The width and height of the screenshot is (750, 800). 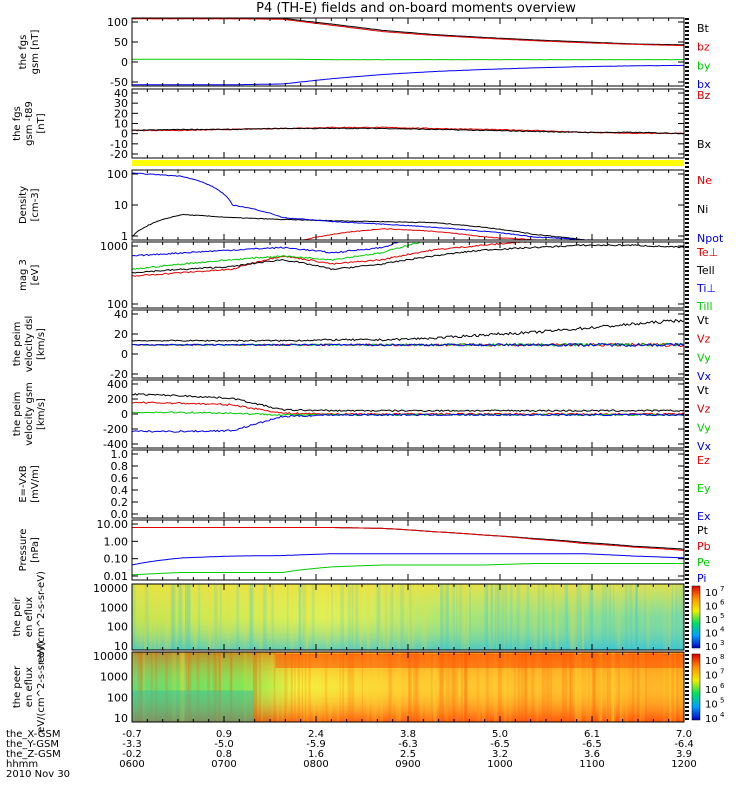 What do you see at coordinates (316, 734) in the screenshot?
I see `xaxis-value: 2.4` at bounding box center [316, 734].